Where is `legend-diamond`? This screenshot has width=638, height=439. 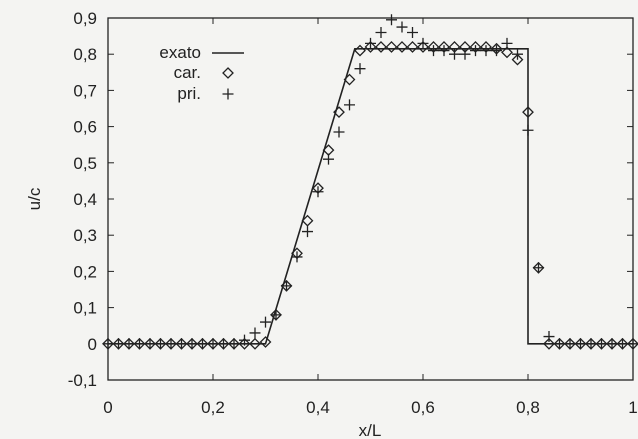
legend-diamond is located at coordinates (228, 73).